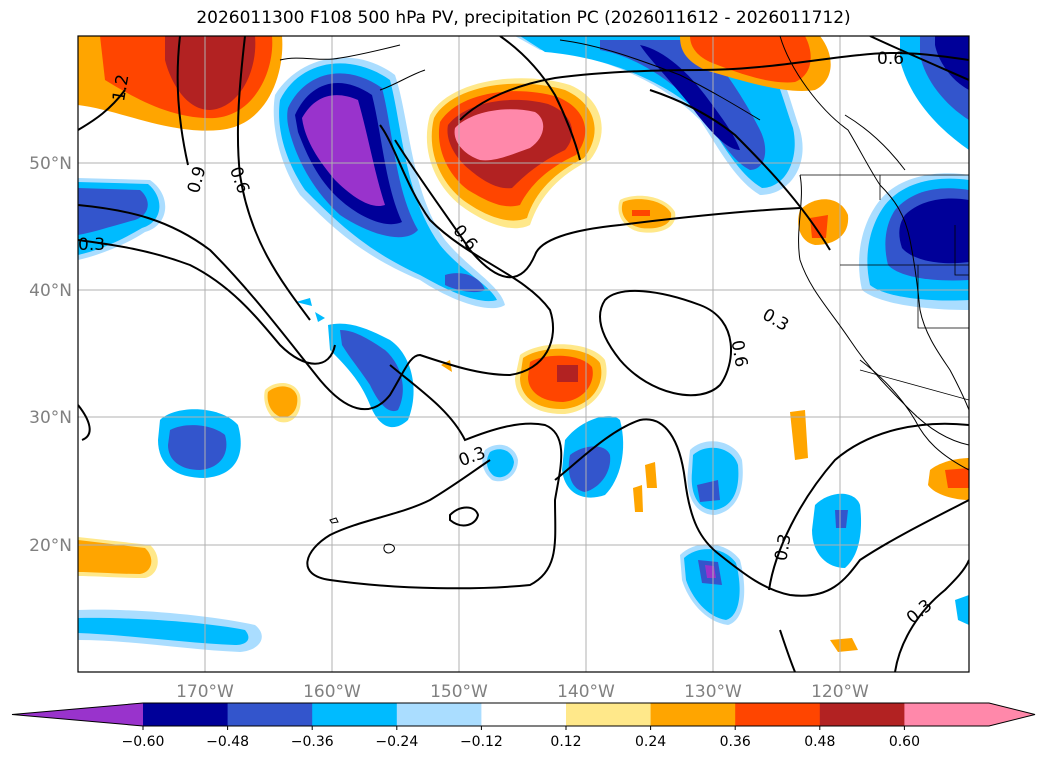 This screenshot has width=1047, height=765. Describe the element at coordinates (121, 88) in the screenshot. I see `contour-label: 1.2` at that location.